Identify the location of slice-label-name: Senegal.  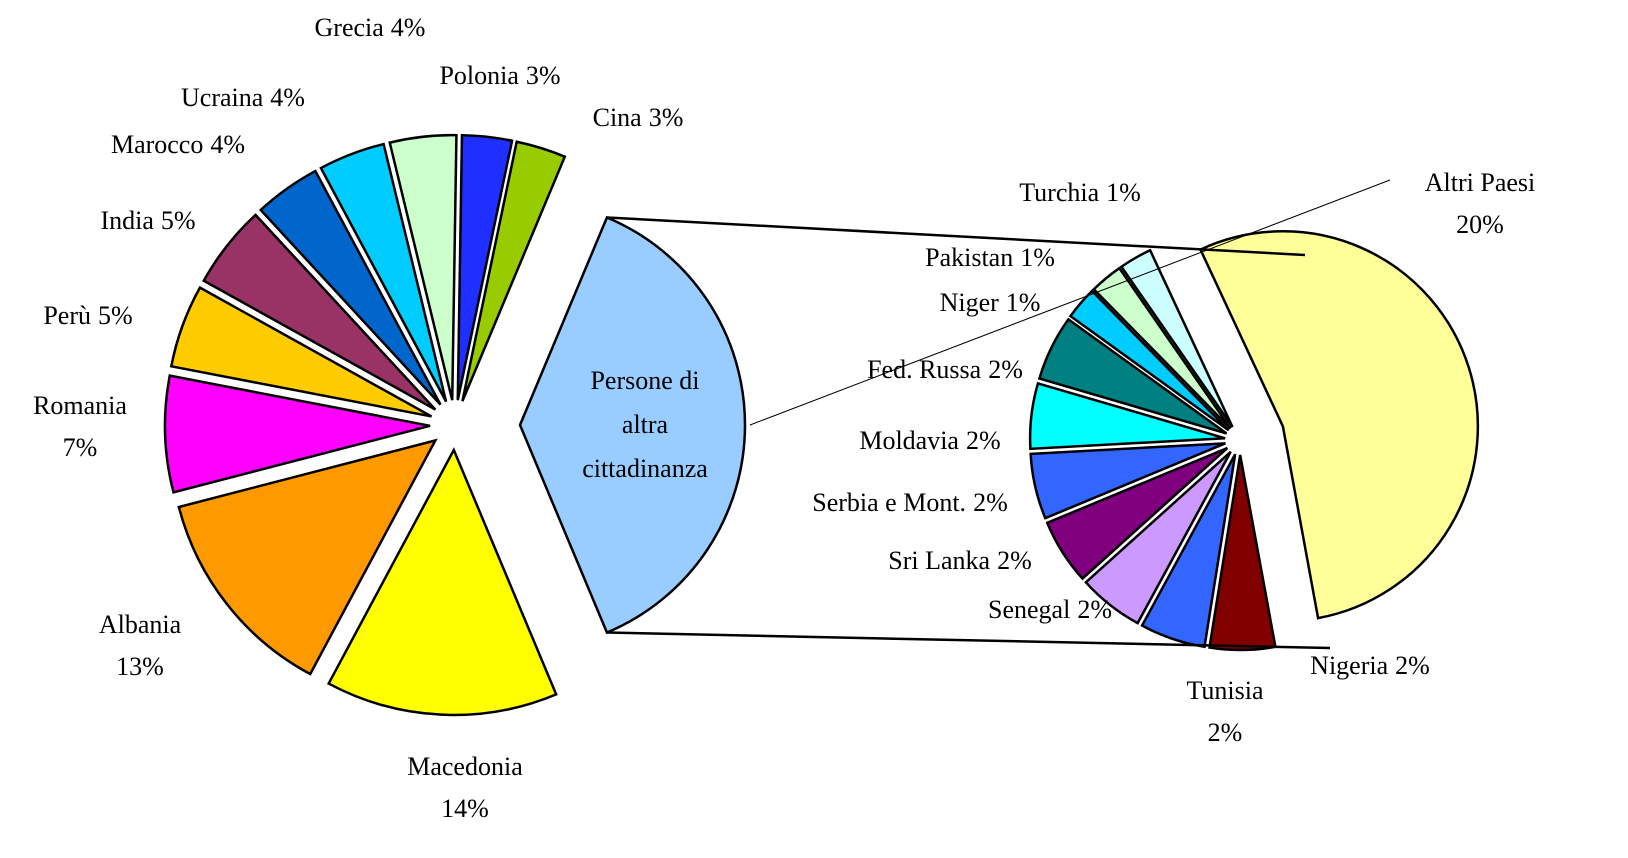
(1029, 609).